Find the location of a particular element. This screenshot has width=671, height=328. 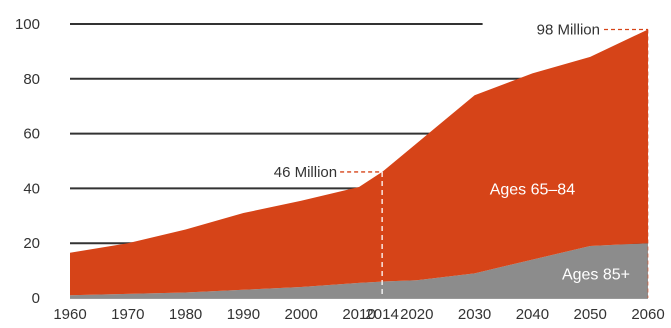

x-tick-label-1980: 1980 is located at coordinates (185, 314).